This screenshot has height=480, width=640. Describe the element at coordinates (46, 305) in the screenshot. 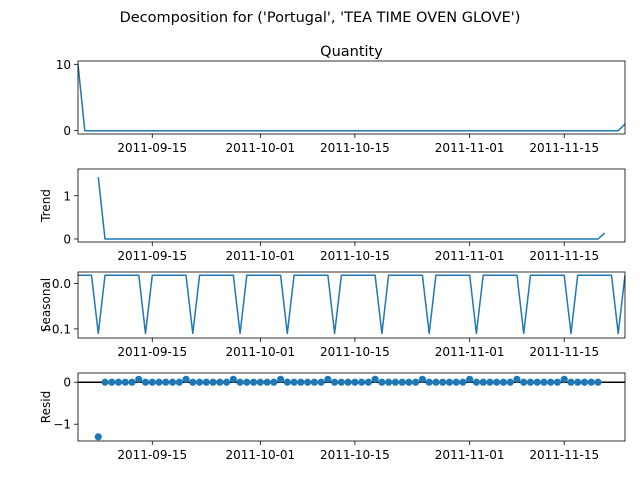

I see `y-axis-label: Seasonal` at that location.